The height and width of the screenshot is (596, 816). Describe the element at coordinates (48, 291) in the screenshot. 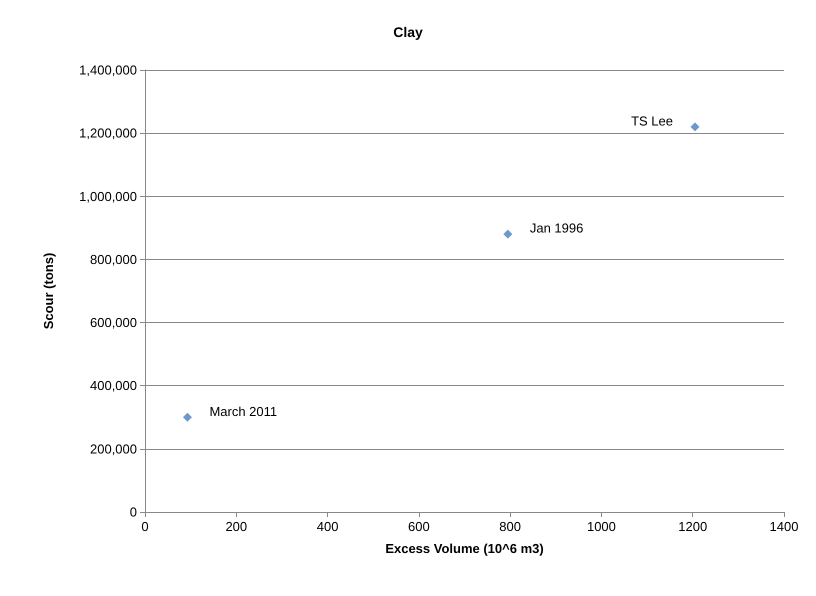

I see `y-axis-title: Scour (tons)` at that location.